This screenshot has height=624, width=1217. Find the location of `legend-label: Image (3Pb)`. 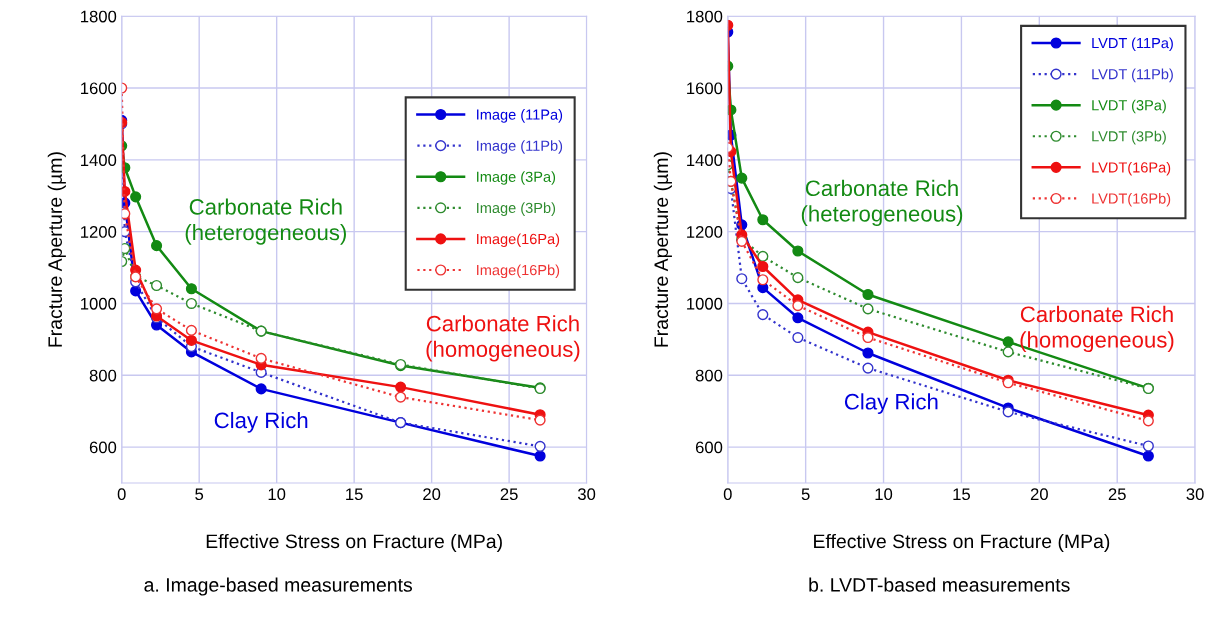

legend-label: Image (3Pb) is located at coordinates (516, 209).